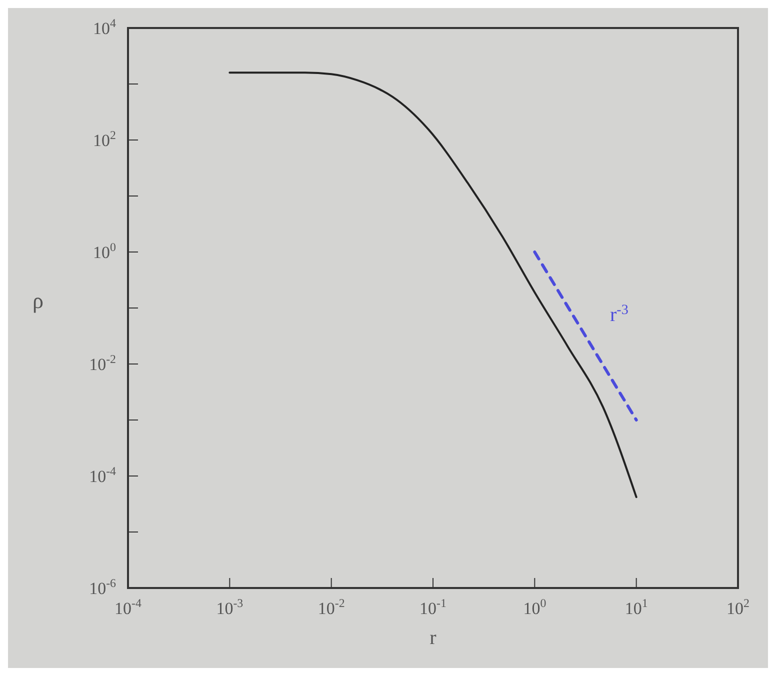 The image size is (774, 679). What do you see at coordinates (102, 587) in the screenshot?
I see `y-tick-label: 10$^{-6}$` at bounding box center [102, 587].